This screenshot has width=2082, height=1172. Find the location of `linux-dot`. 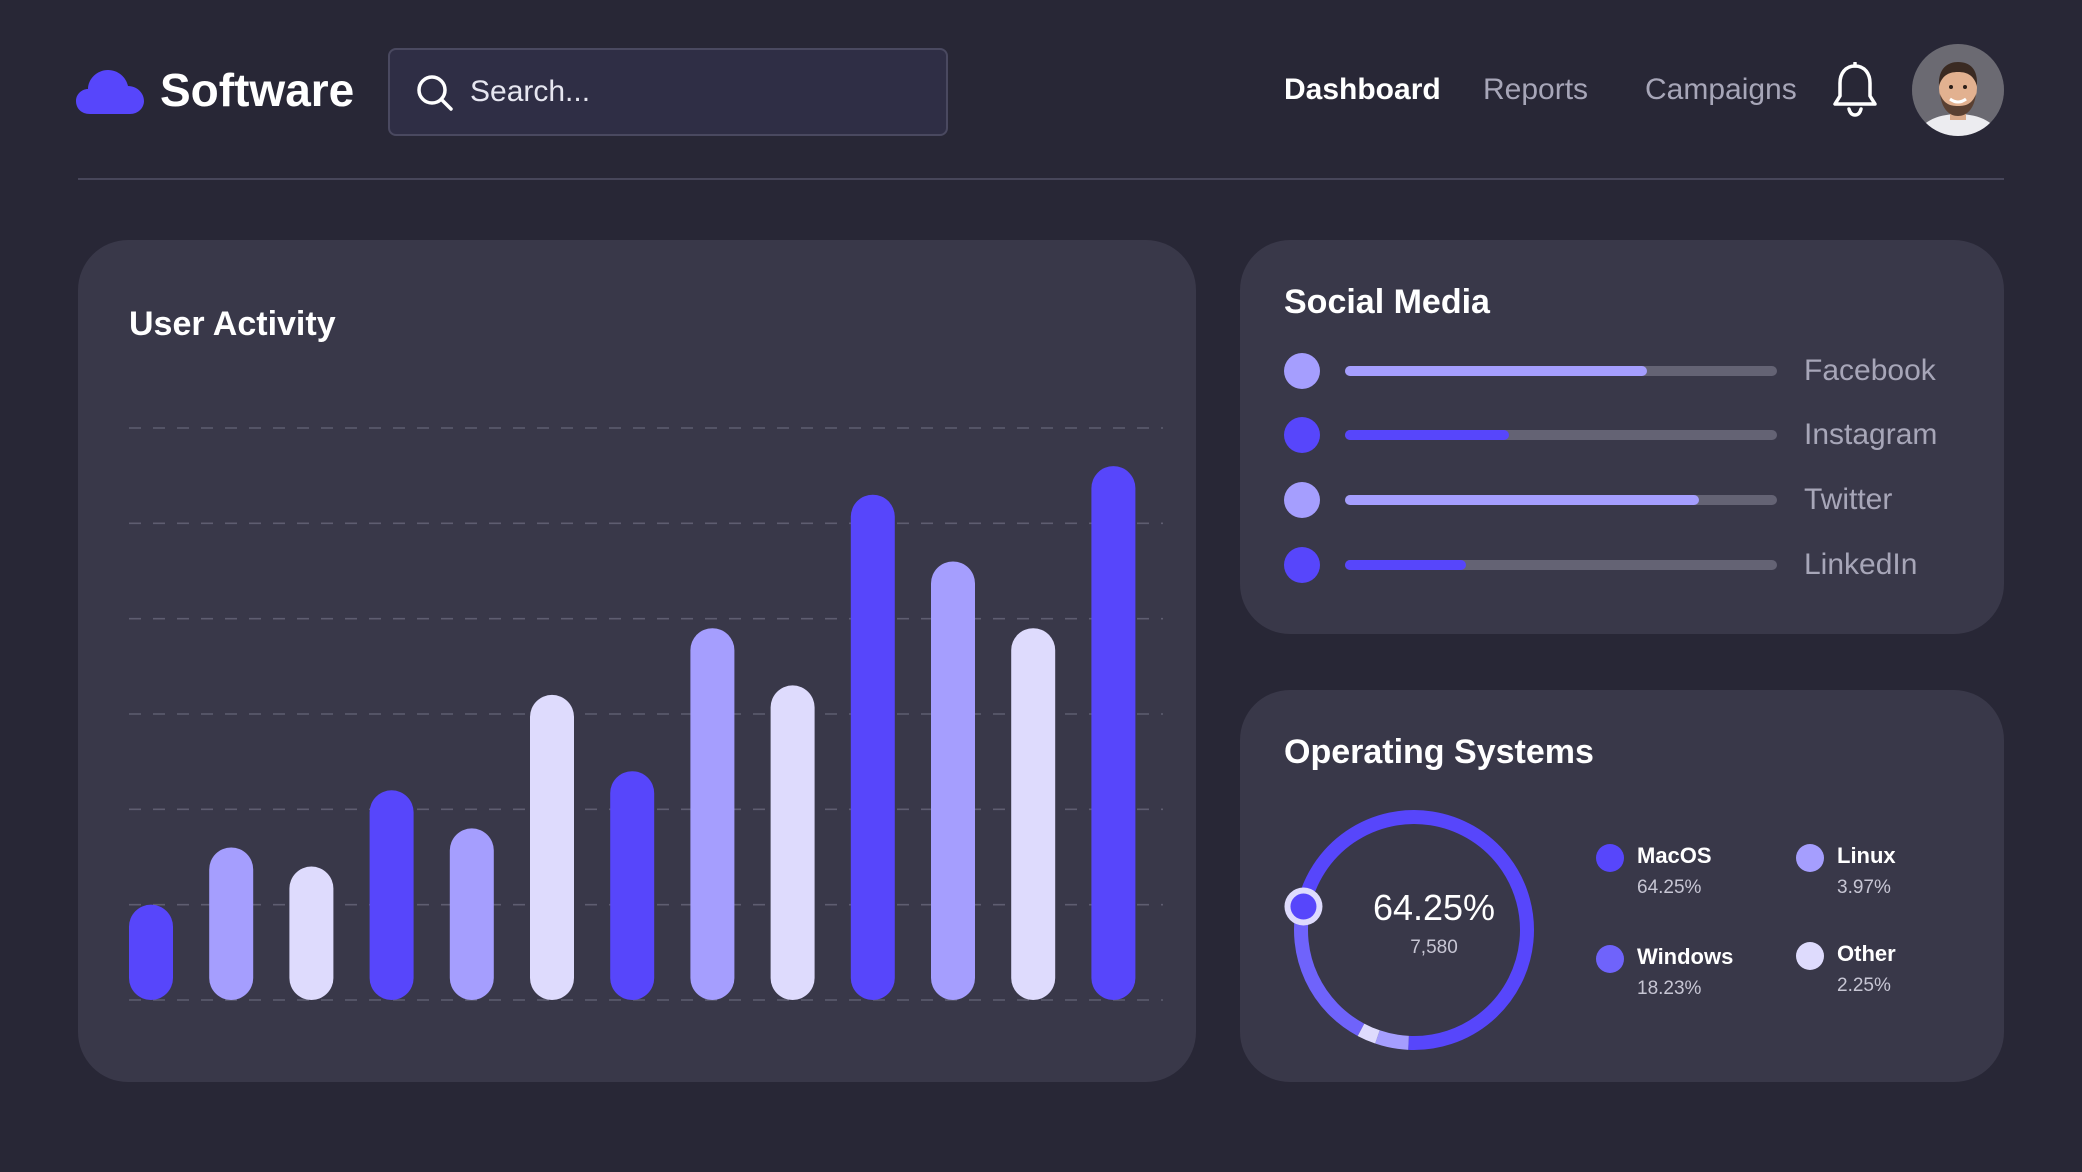

linux-dot is located at coordinates (1810, 858).